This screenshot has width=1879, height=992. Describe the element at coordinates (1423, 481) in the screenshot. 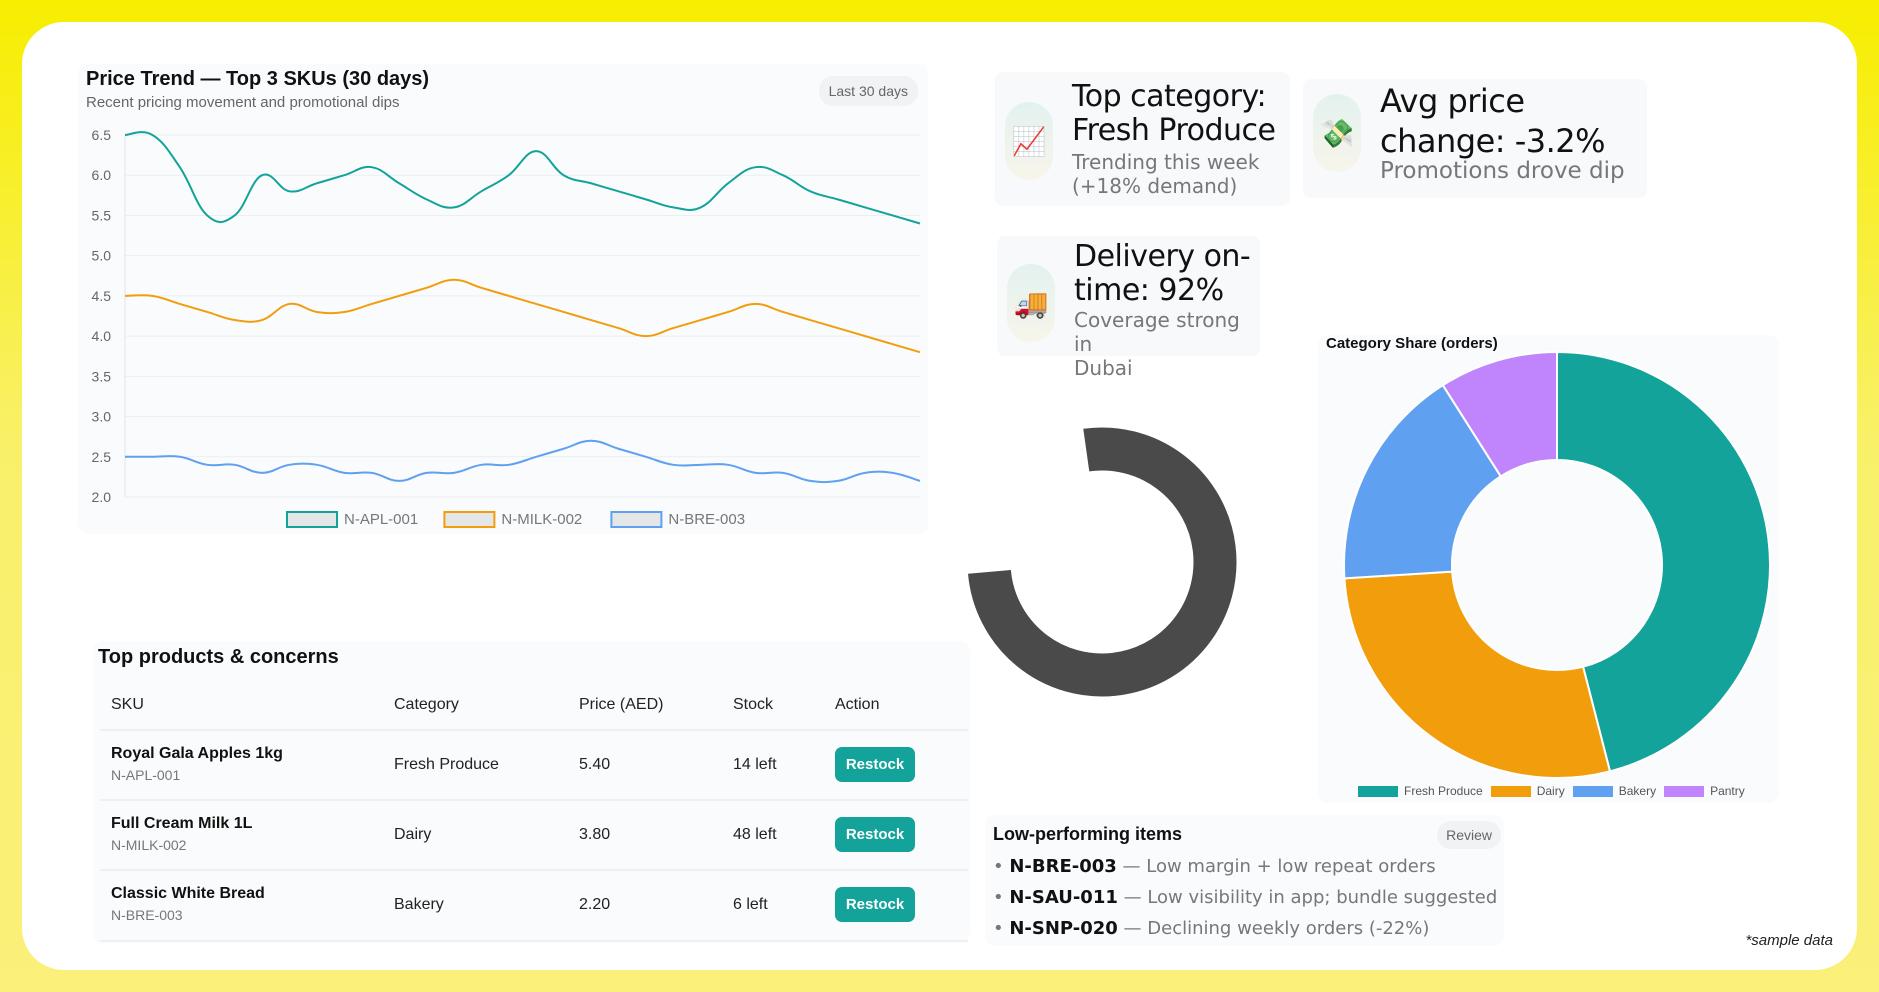

I see `donut-slice-bakery` at that location.